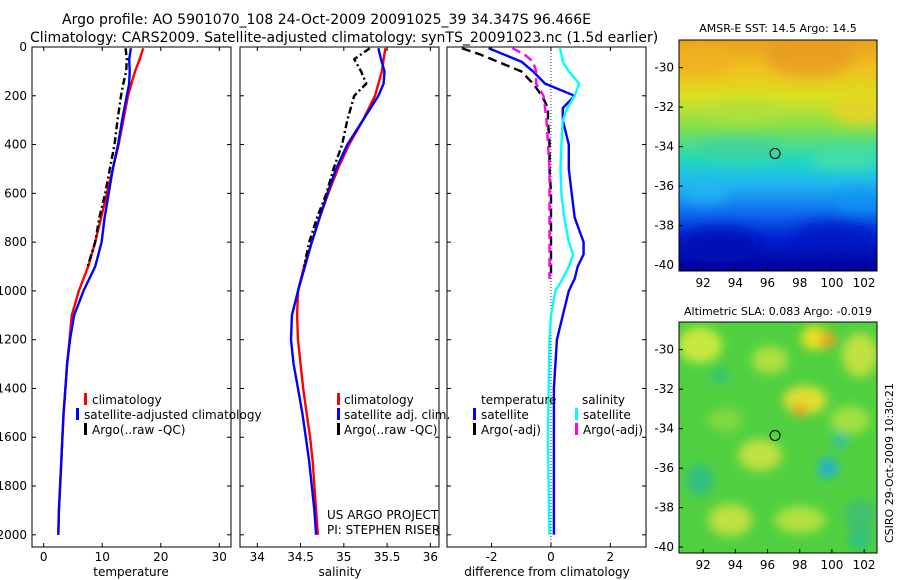 The height and width of the screenshot is (580, 900). I want to click on y-tick-label: 1000, so click(13, 291).